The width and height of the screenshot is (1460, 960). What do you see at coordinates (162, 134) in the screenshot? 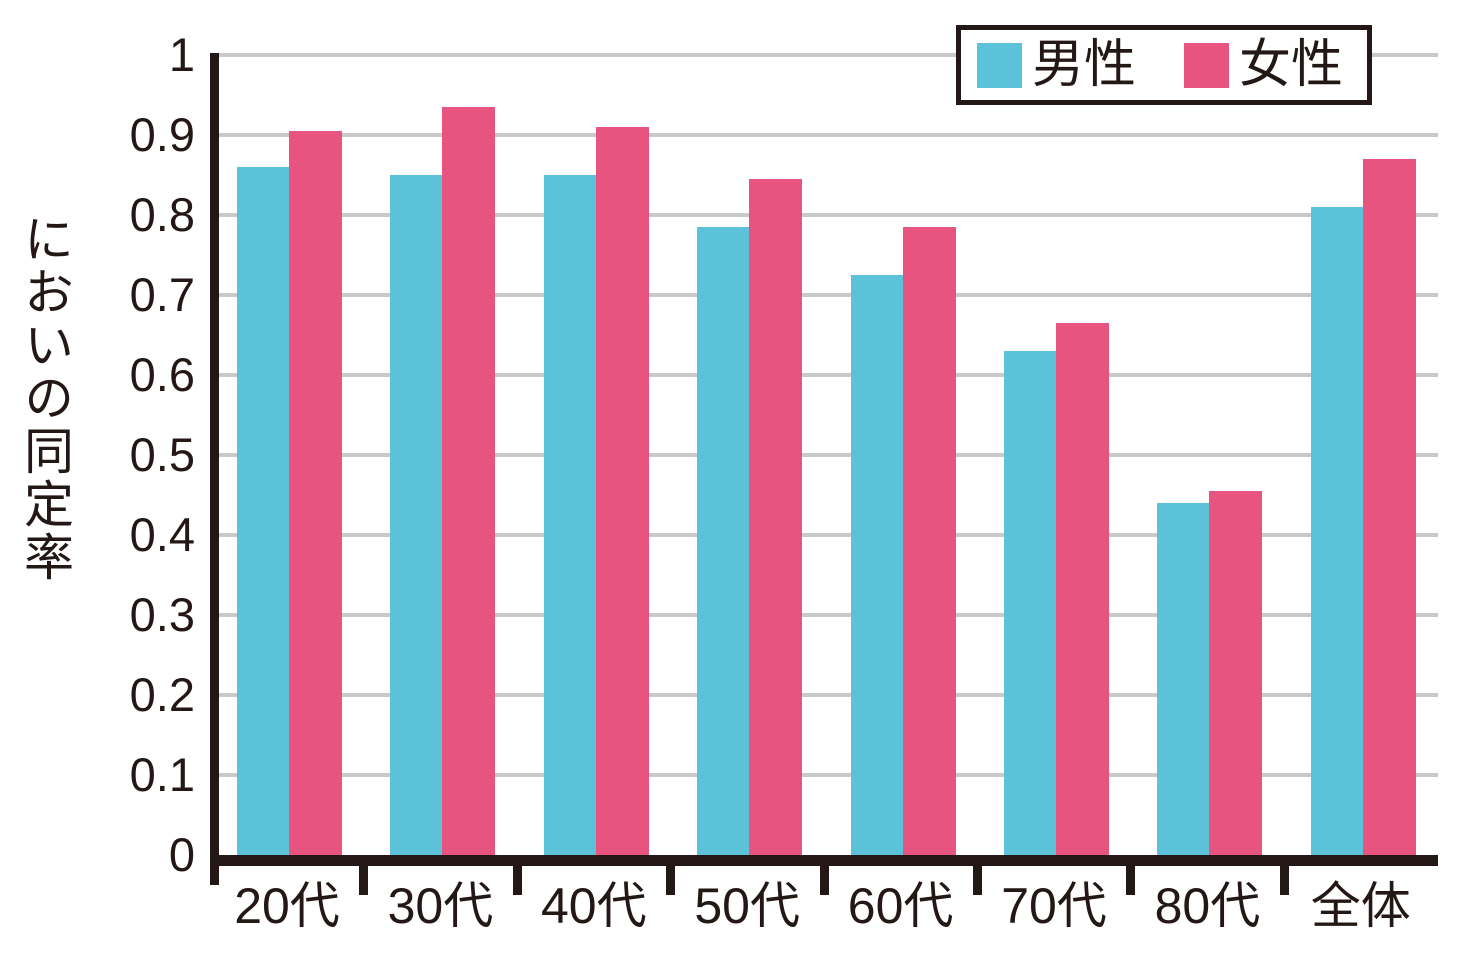
I see `y-tick-label-0.9: 0.9` at bounding box center [162, 134].